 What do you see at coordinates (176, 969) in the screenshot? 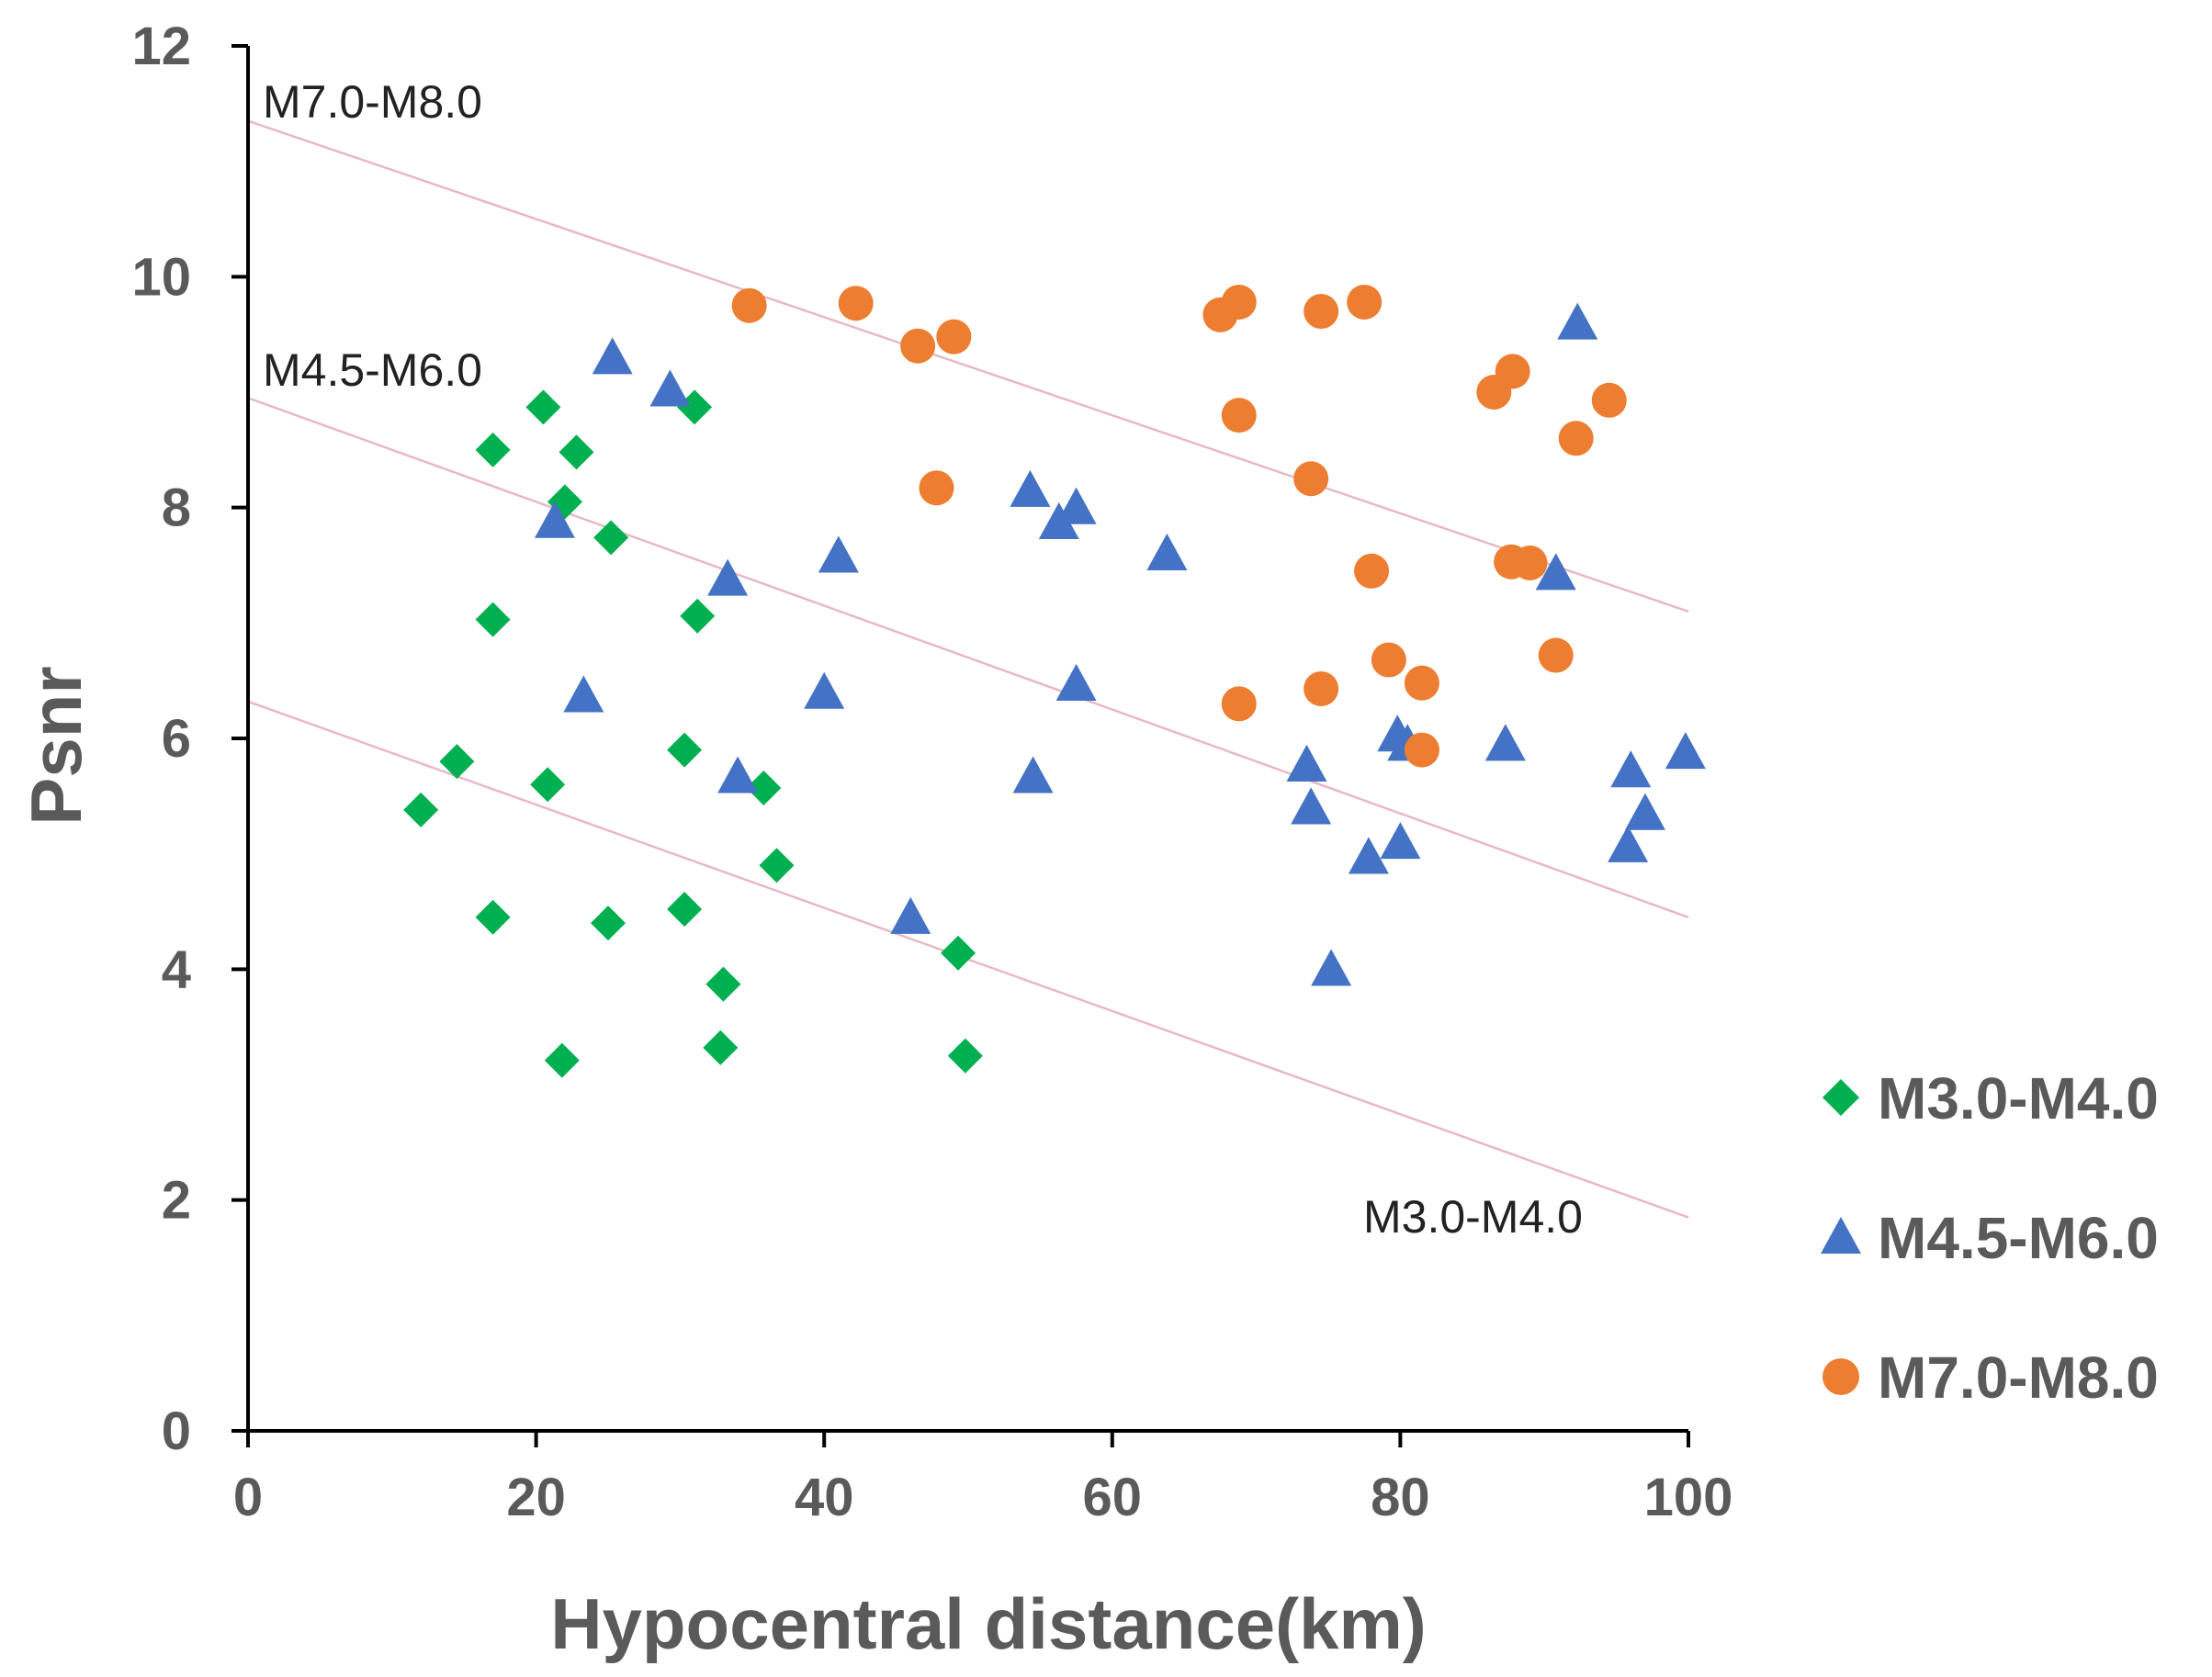
I see `y-tick-label: 4` at bounding box center [176, 969].